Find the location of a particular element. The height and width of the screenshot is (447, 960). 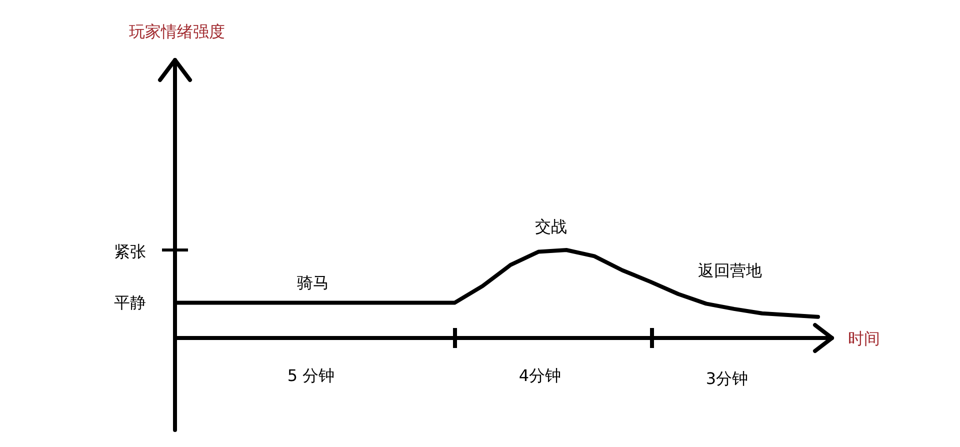

text: 平静 is located at coordinates (130, 302).